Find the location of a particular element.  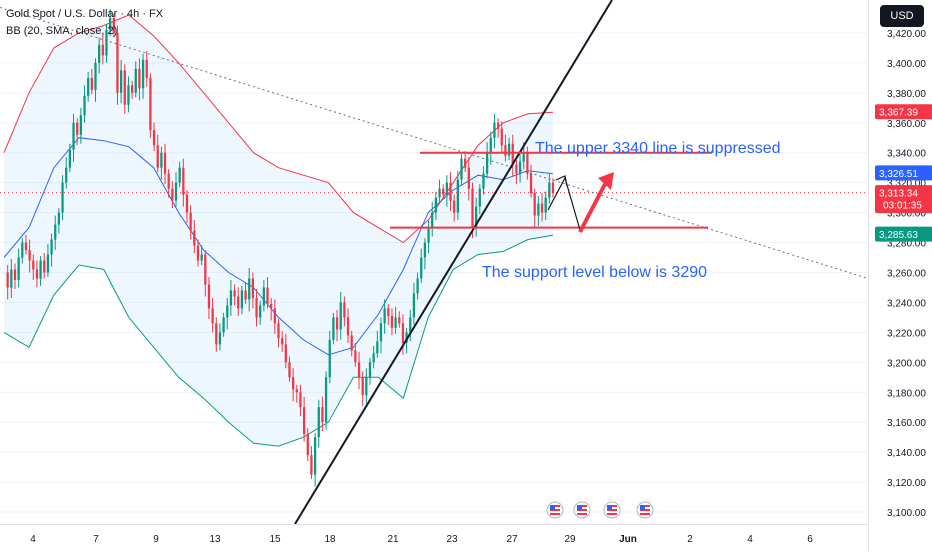

price-tick-label: 3,320.00 is located at coordinates (906, 184).